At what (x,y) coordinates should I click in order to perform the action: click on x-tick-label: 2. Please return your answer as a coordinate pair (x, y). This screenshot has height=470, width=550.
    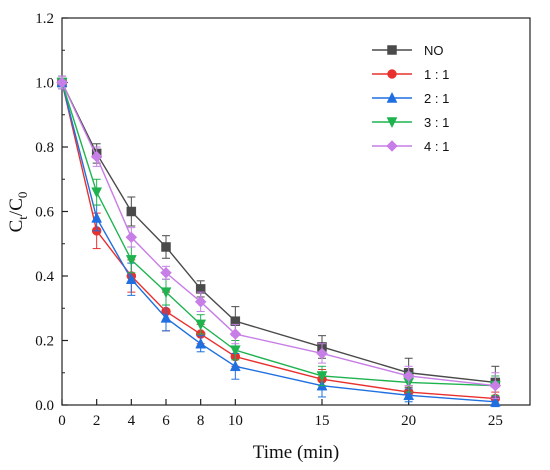
    Looking at the image, I should click on (97, 421).